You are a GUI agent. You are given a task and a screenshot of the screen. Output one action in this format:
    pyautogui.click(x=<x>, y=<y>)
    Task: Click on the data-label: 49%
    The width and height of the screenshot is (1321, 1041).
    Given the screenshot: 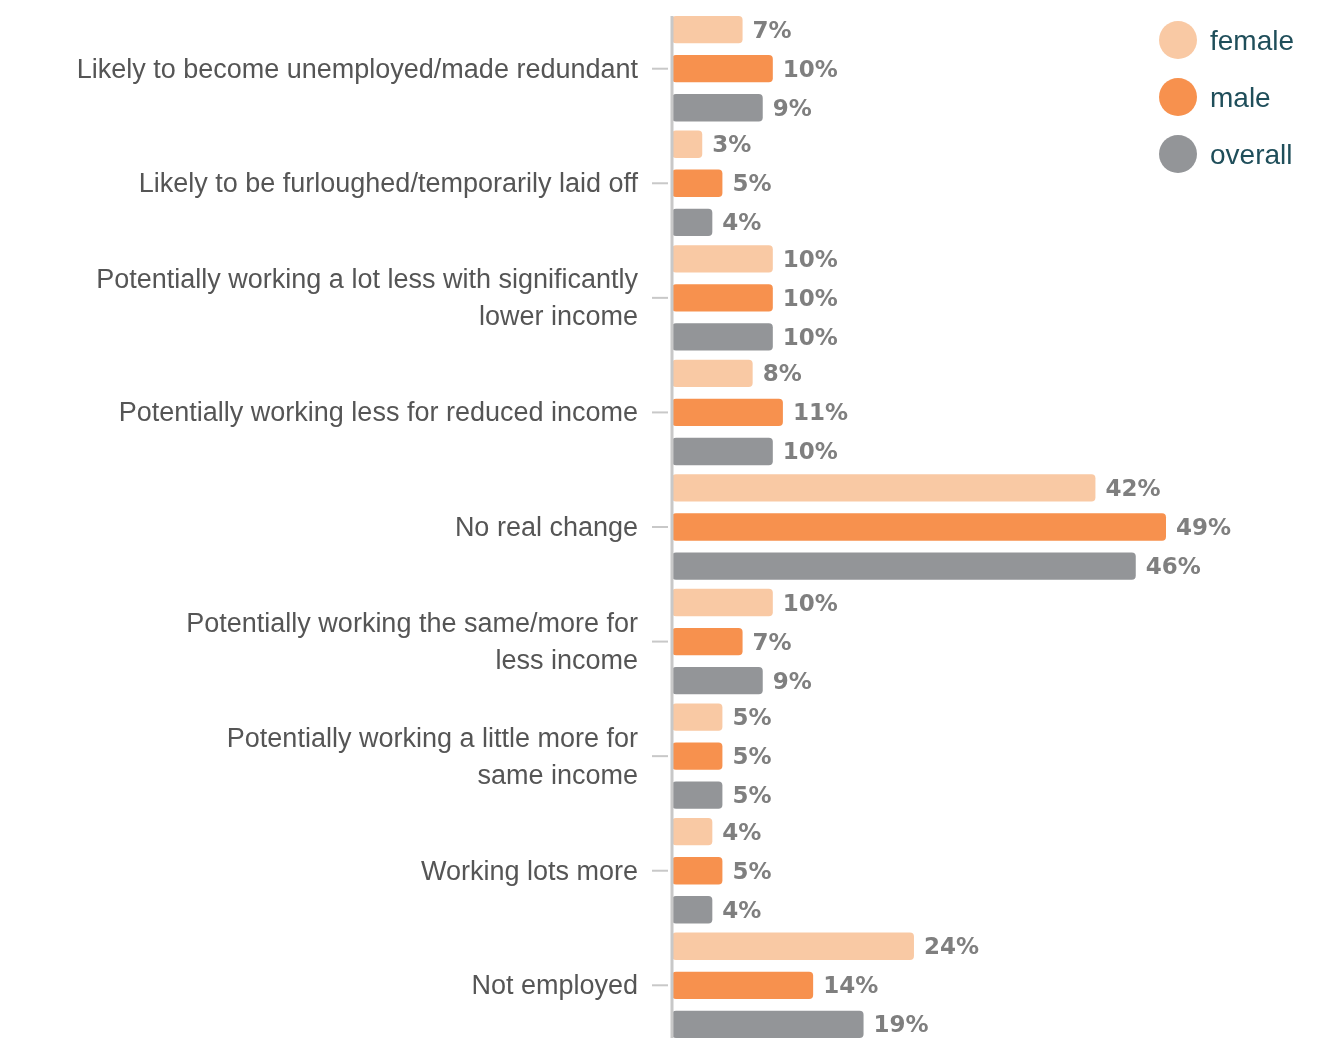 What is the action you would take?
    pyautogui.click(x=1204, y=527)
    